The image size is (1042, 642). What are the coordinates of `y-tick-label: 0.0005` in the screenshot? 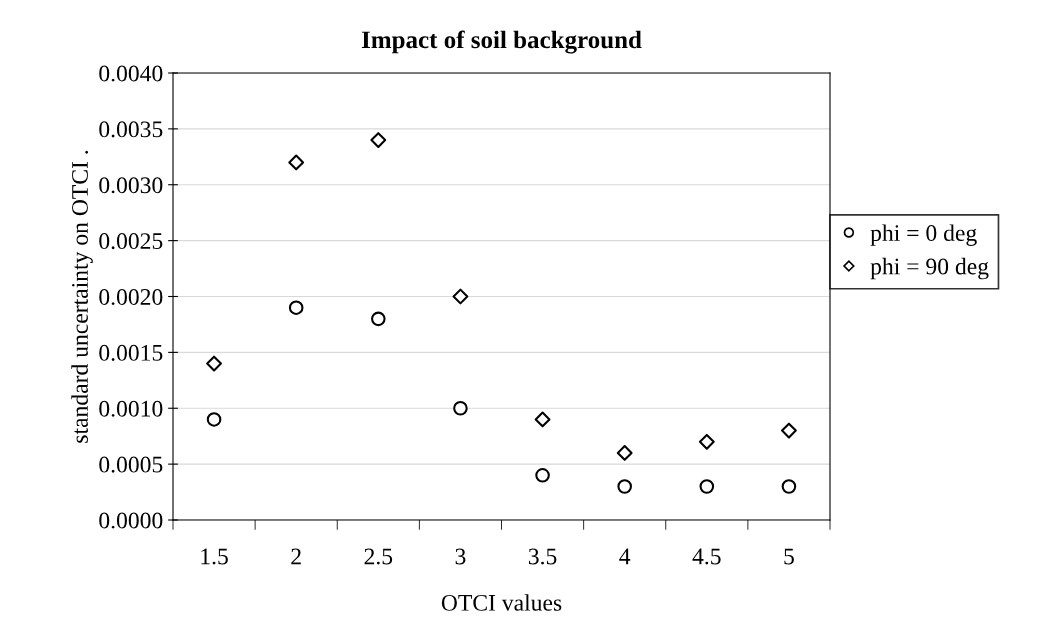 It's located at (131, 464).